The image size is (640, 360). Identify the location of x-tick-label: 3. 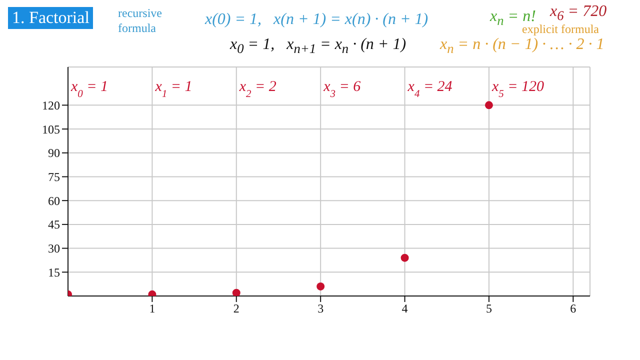
(321, 309).